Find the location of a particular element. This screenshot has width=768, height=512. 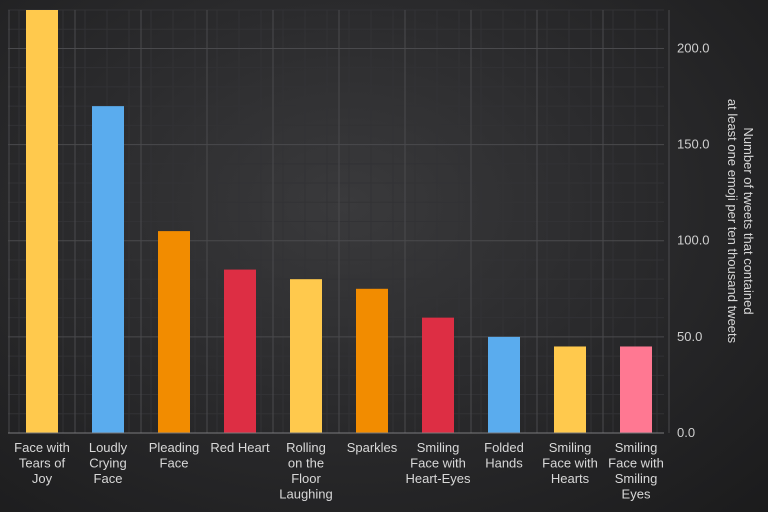

x-tick-label: Loudly Crying Face is located at coordinates (108, 463).